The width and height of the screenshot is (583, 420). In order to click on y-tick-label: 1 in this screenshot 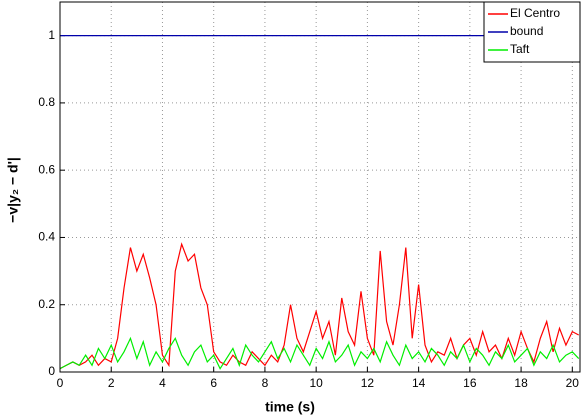, I will do `click(51, 35)`.